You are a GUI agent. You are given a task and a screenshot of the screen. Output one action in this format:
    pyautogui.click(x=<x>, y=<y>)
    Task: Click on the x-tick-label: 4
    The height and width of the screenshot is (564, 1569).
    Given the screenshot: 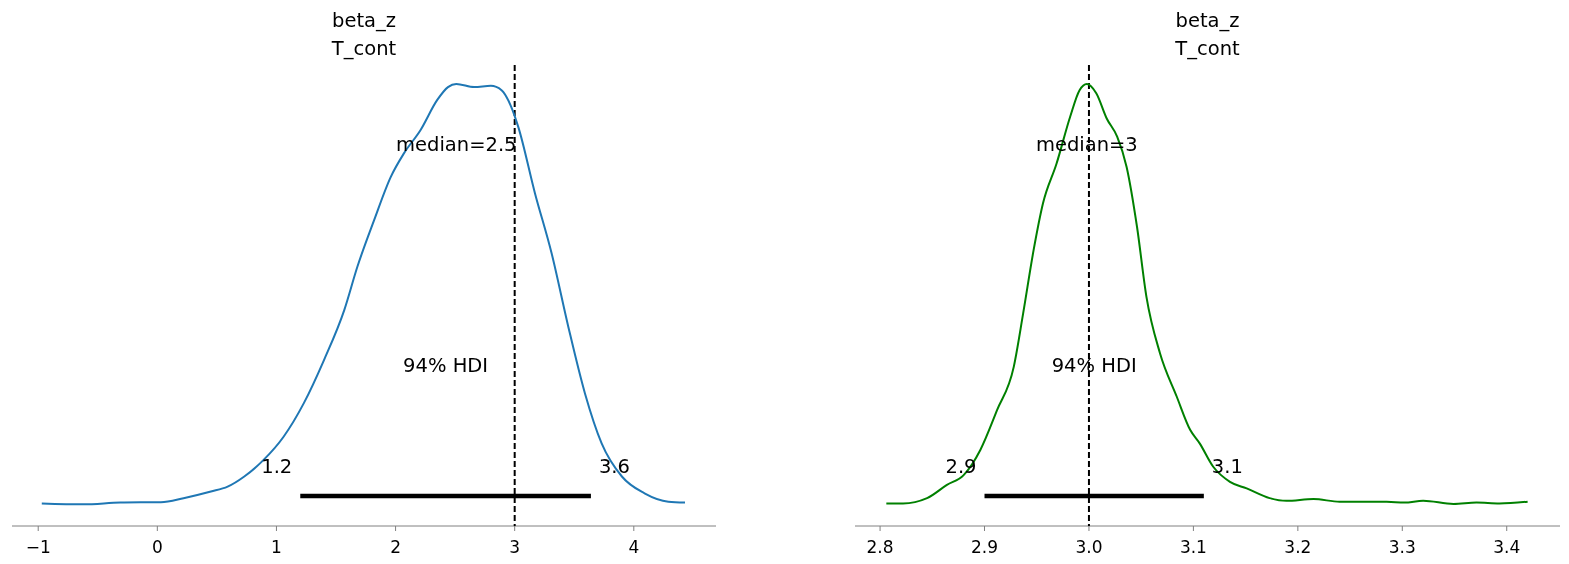 What is the action you would take?
    pyautogui.click(x=634, y=547)
    